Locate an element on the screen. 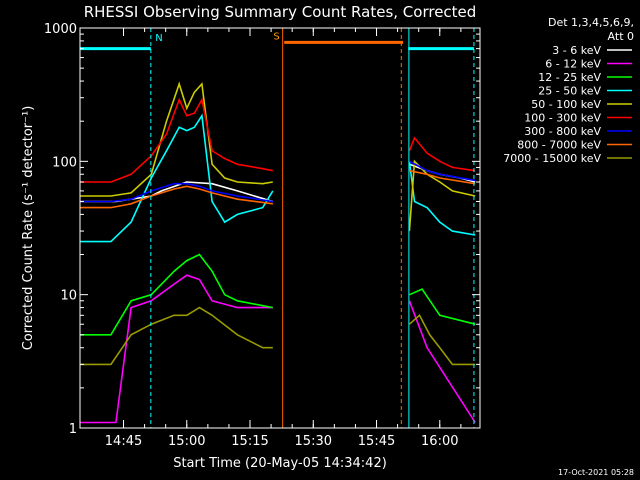 The width and height of the screenshot is (640, 480). legend-label: 300 - 800 keV is located at coordinates (562, 131).